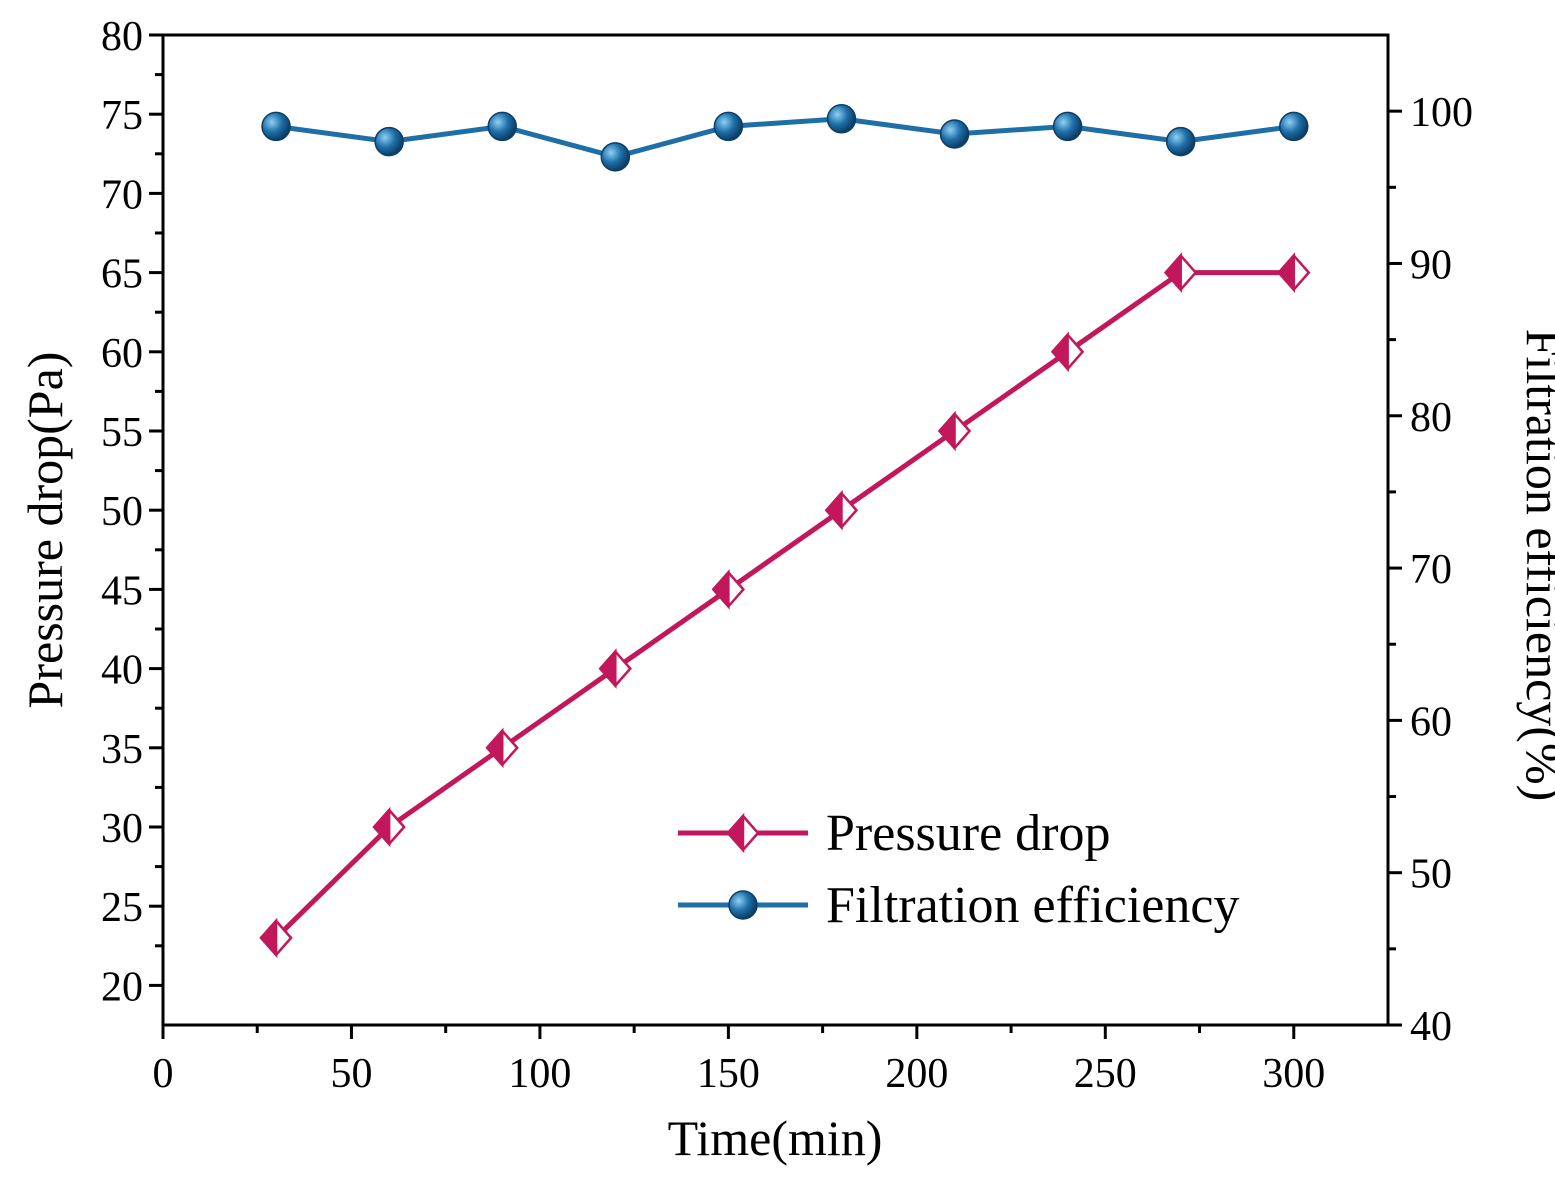 This screenshot has width=1555, height=1187. I want to click on y-tick-label: 65, so click(122, 275).